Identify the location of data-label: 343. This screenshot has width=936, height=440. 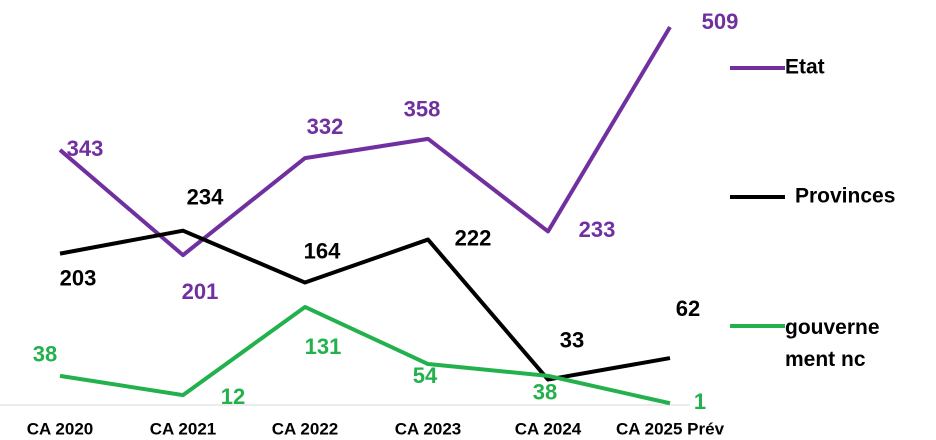
(85, 148).